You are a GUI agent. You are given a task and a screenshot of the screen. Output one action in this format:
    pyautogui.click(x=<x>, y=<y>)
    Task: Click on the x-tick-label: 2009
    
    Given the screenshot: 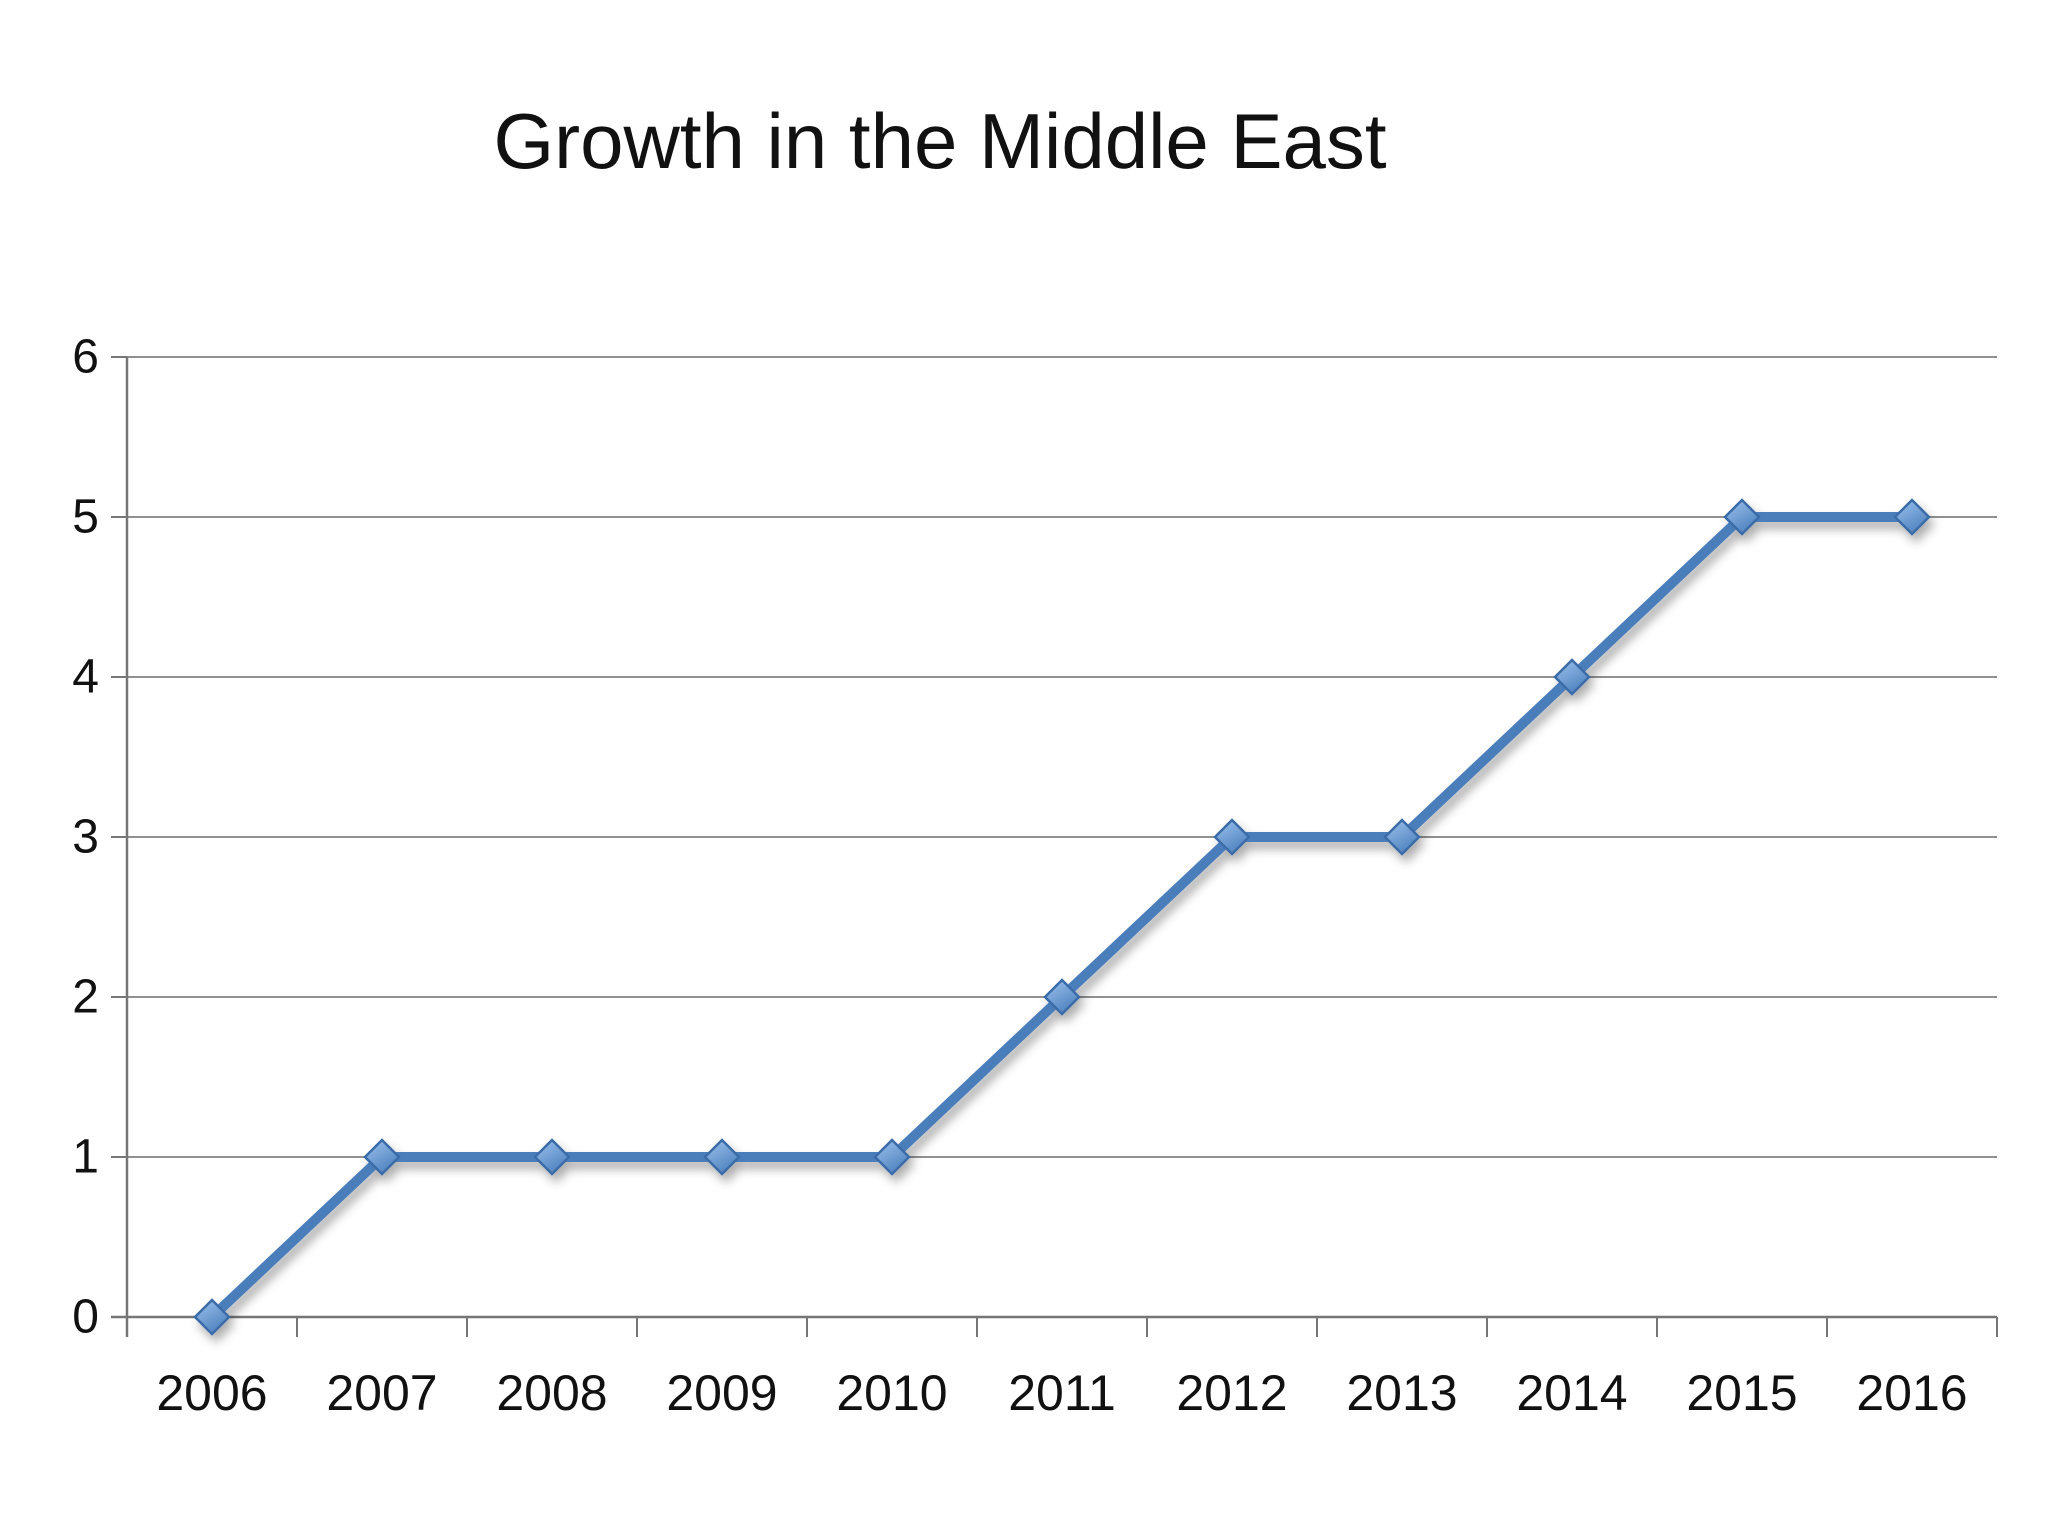 What is the action you would take?
    pyautogui.click(x=721, y=1393)
    